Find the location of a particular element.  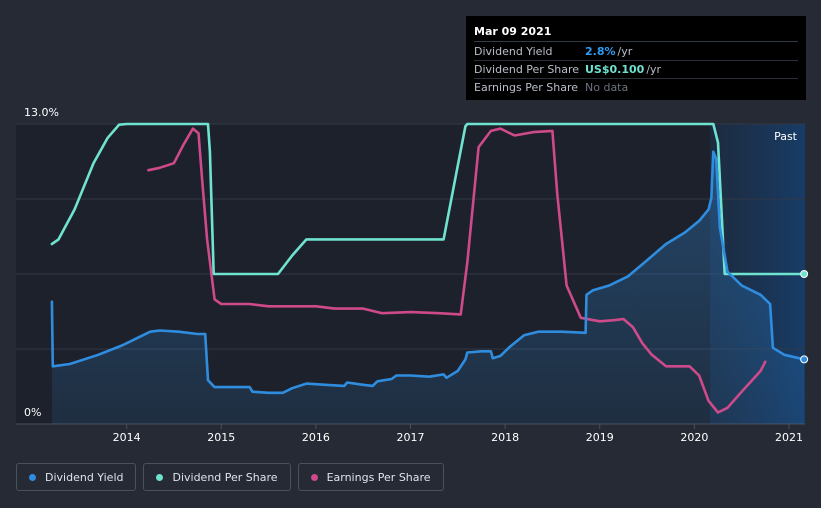

tooltip-label: Earnings Per Share is located at coordinates (526, 87).